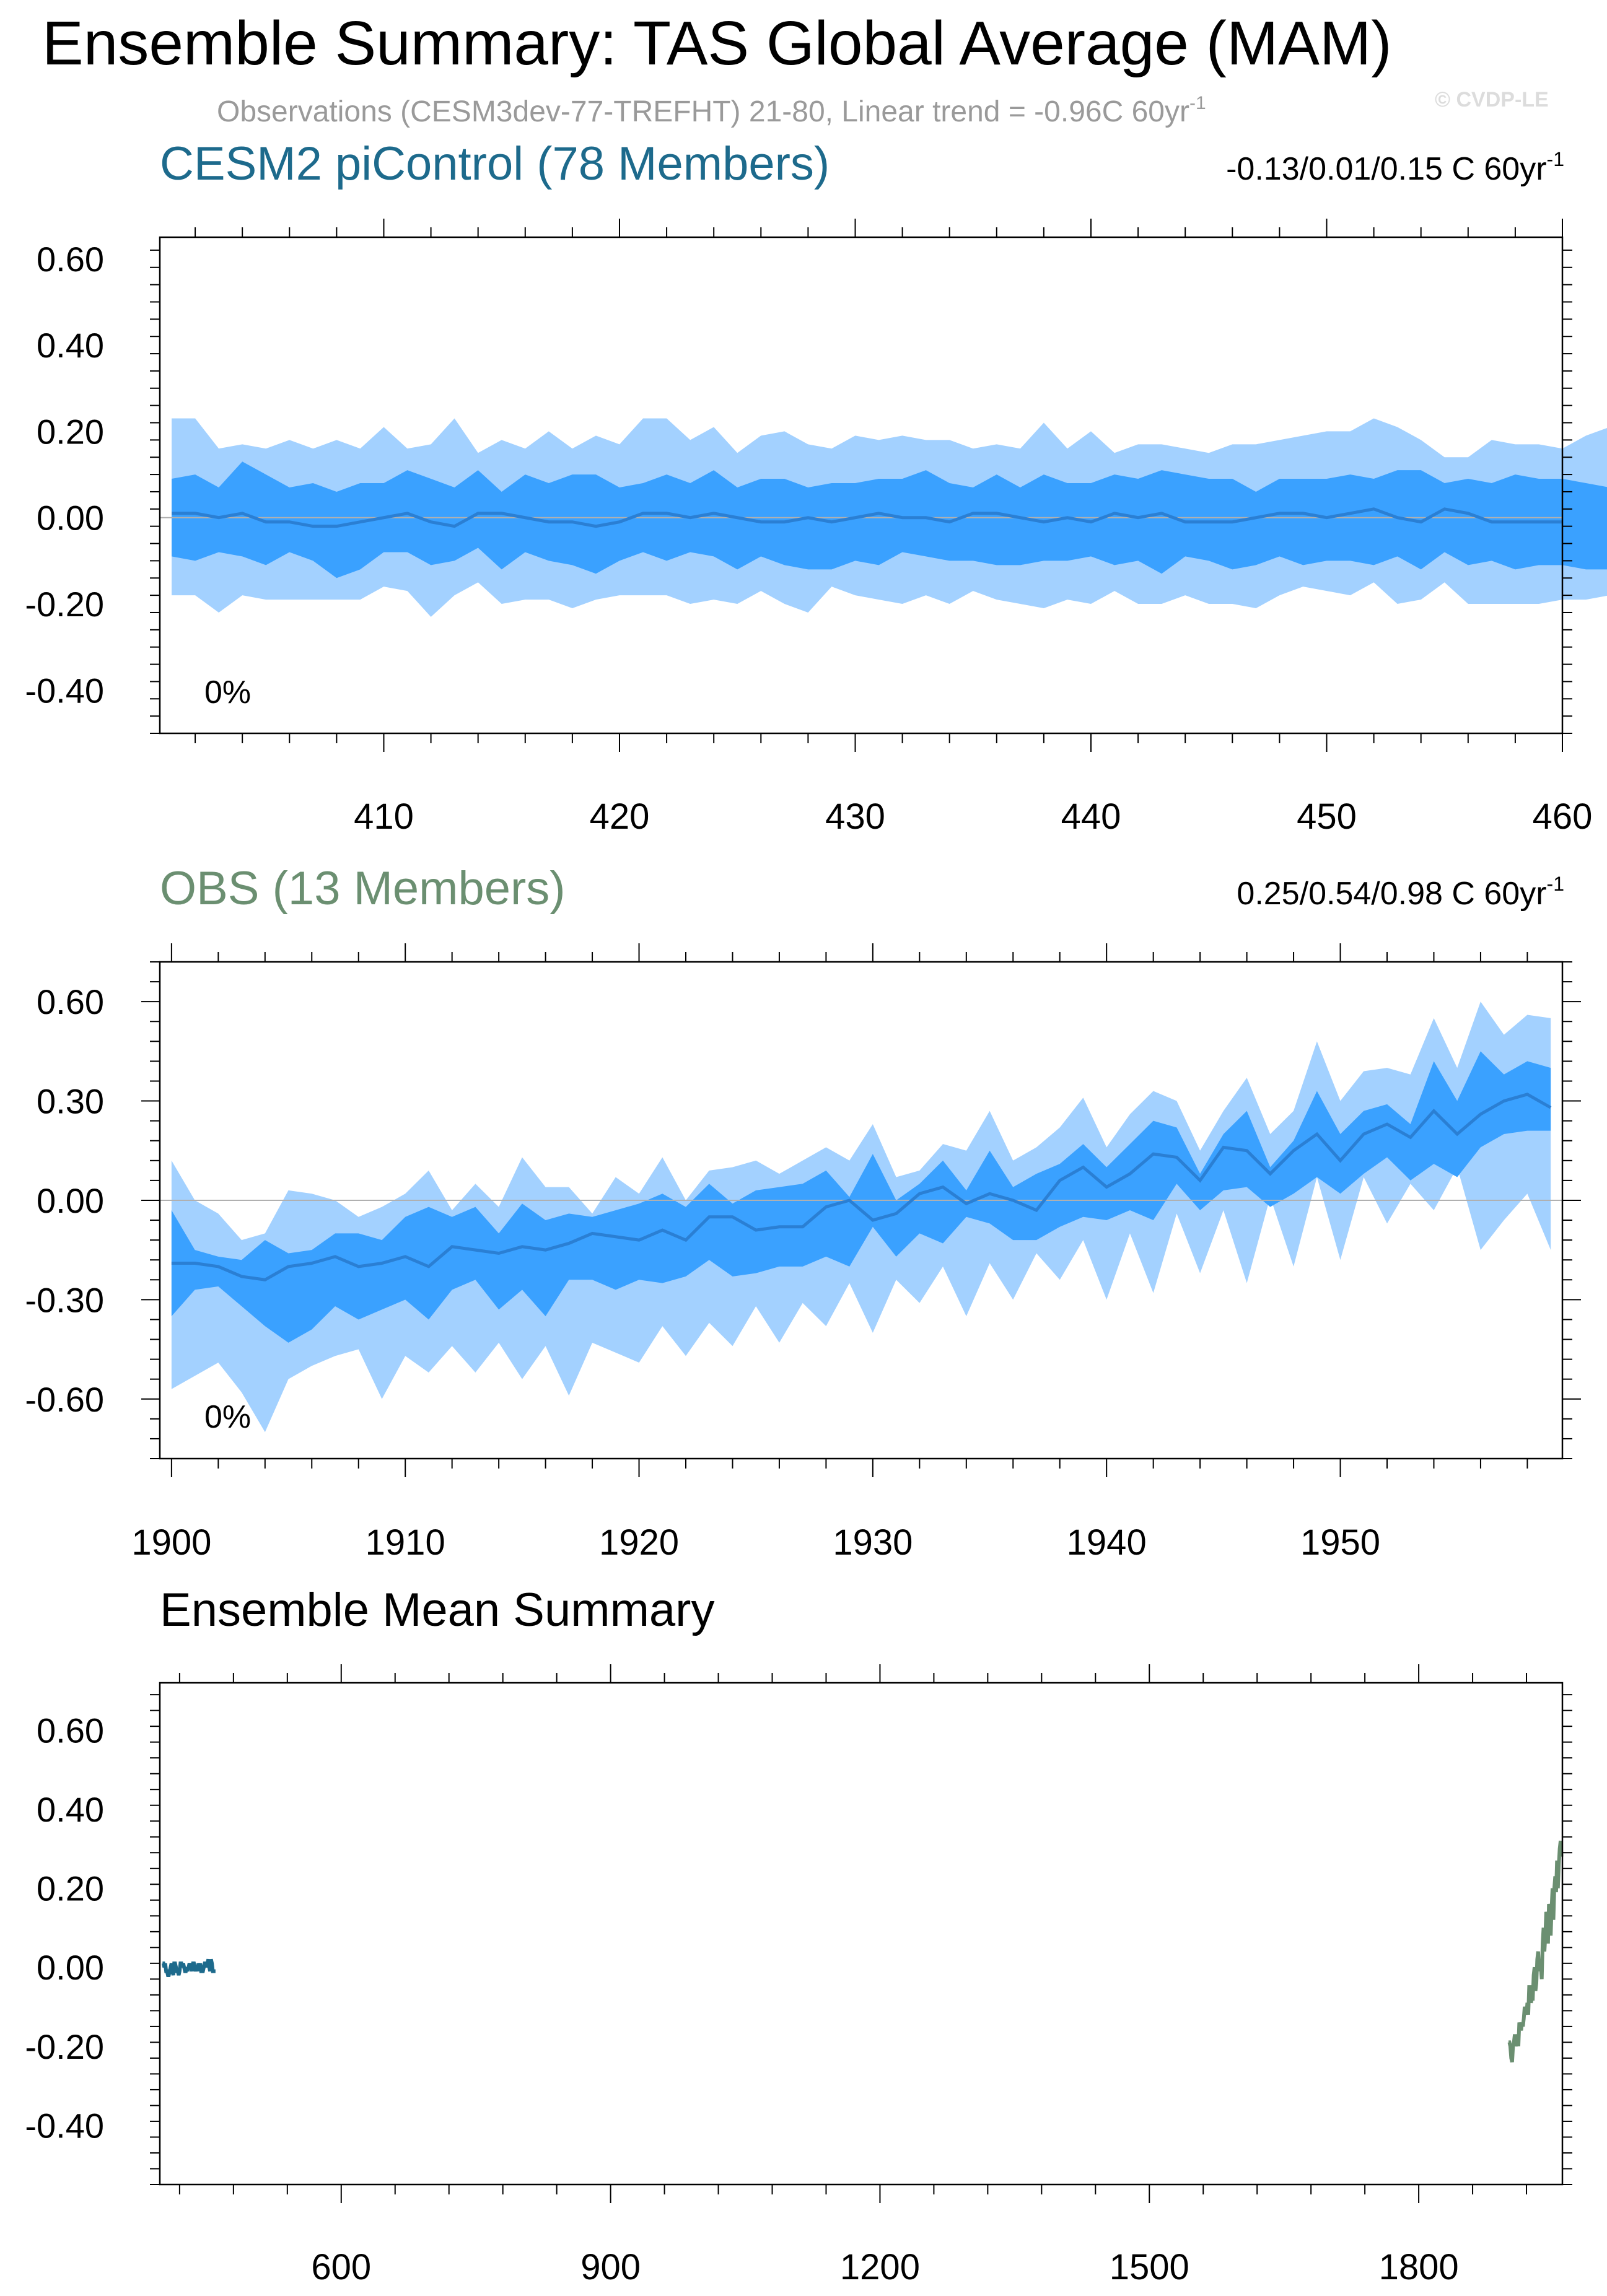  What do you see at coordinates (1327, 817) in the screenshot?
I see `x-tick-label: 450` at bounding box center [1327, 817].